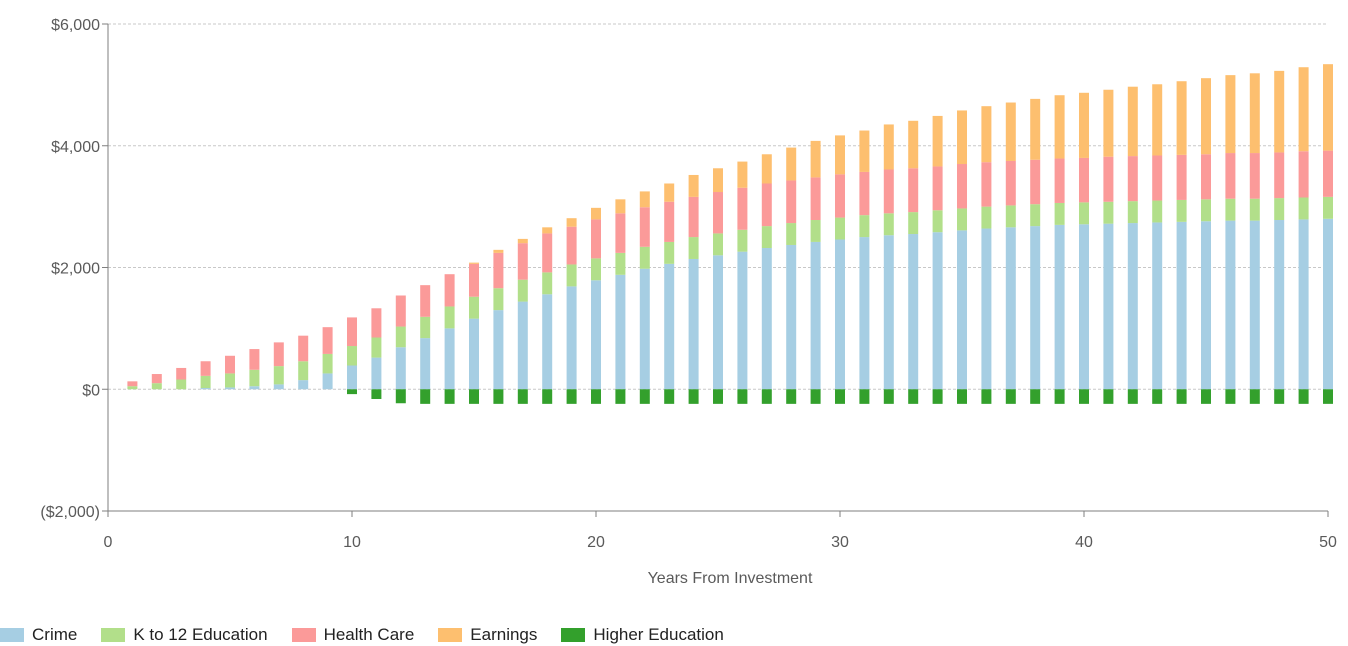  What do you see at coordinates (75, 269) in the screenshot?
I see `y-tick-label: $2,000` at bounding box center [75, 269].